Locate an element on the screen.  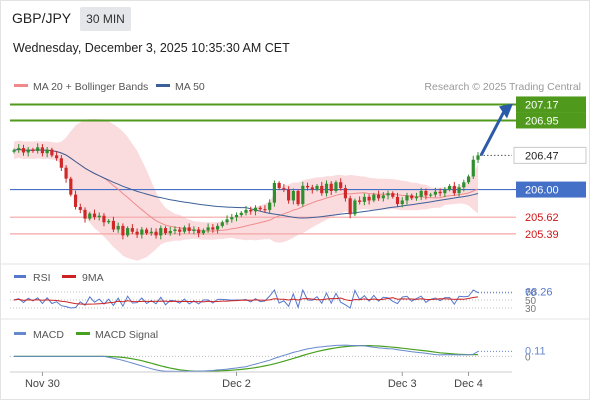
forecast-arrow-layer is located at coordinates (496, 130).